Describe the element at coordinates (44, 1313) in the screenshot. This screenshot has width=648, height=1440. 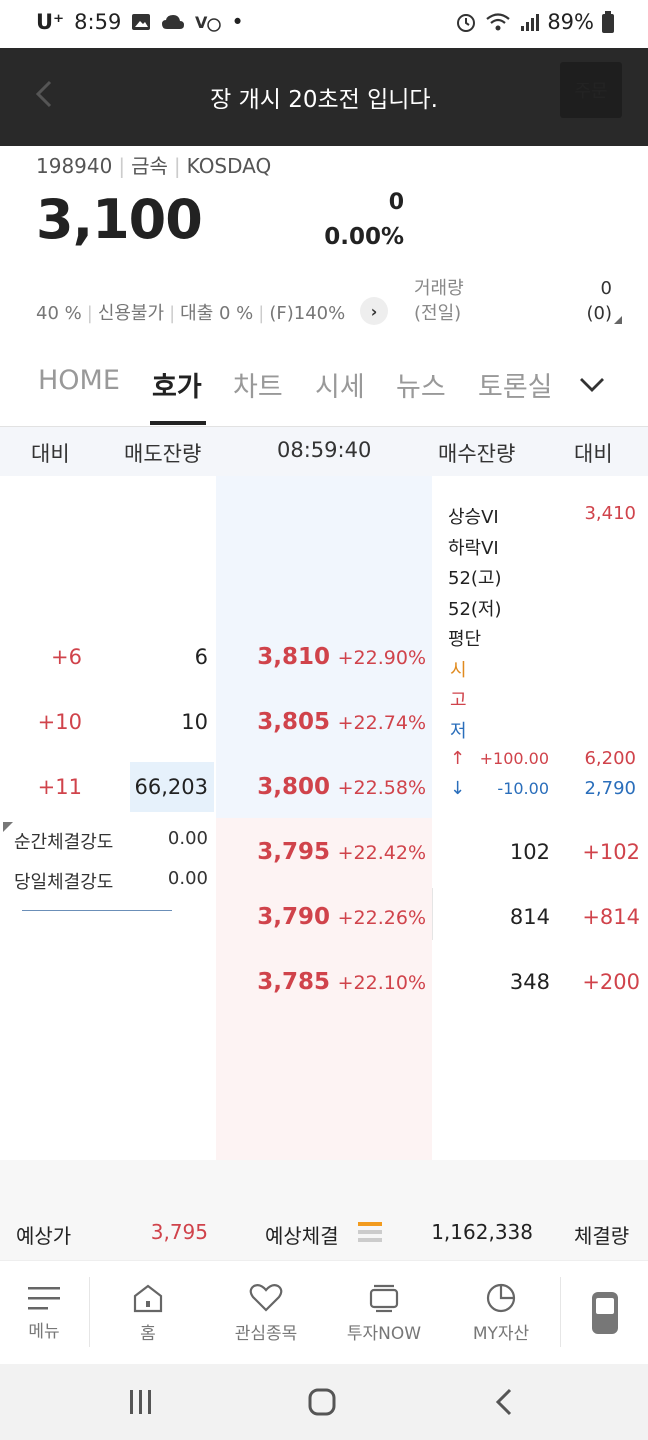
I see `nav-menu: 메뉴` at that location.